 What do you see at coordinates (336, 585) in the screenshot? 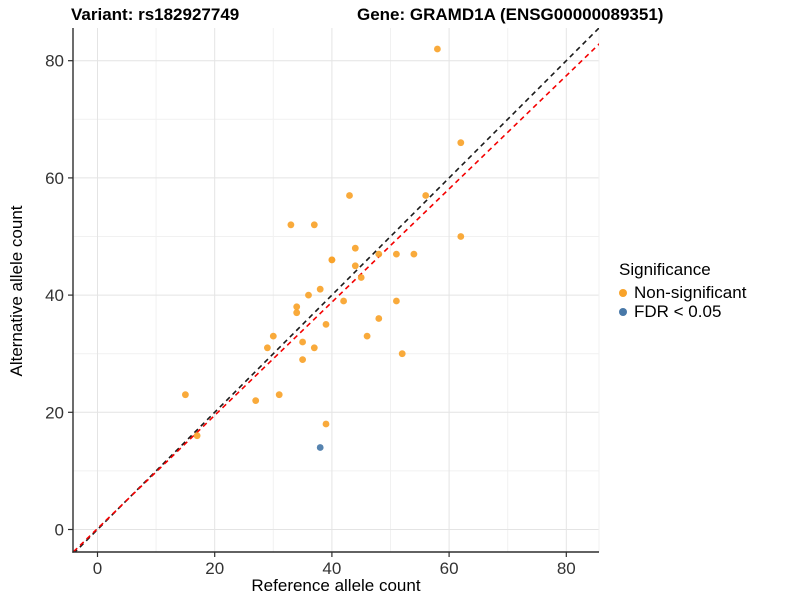
I see `x-axis-title: Reference allele count` at bounding box center [336, 585].